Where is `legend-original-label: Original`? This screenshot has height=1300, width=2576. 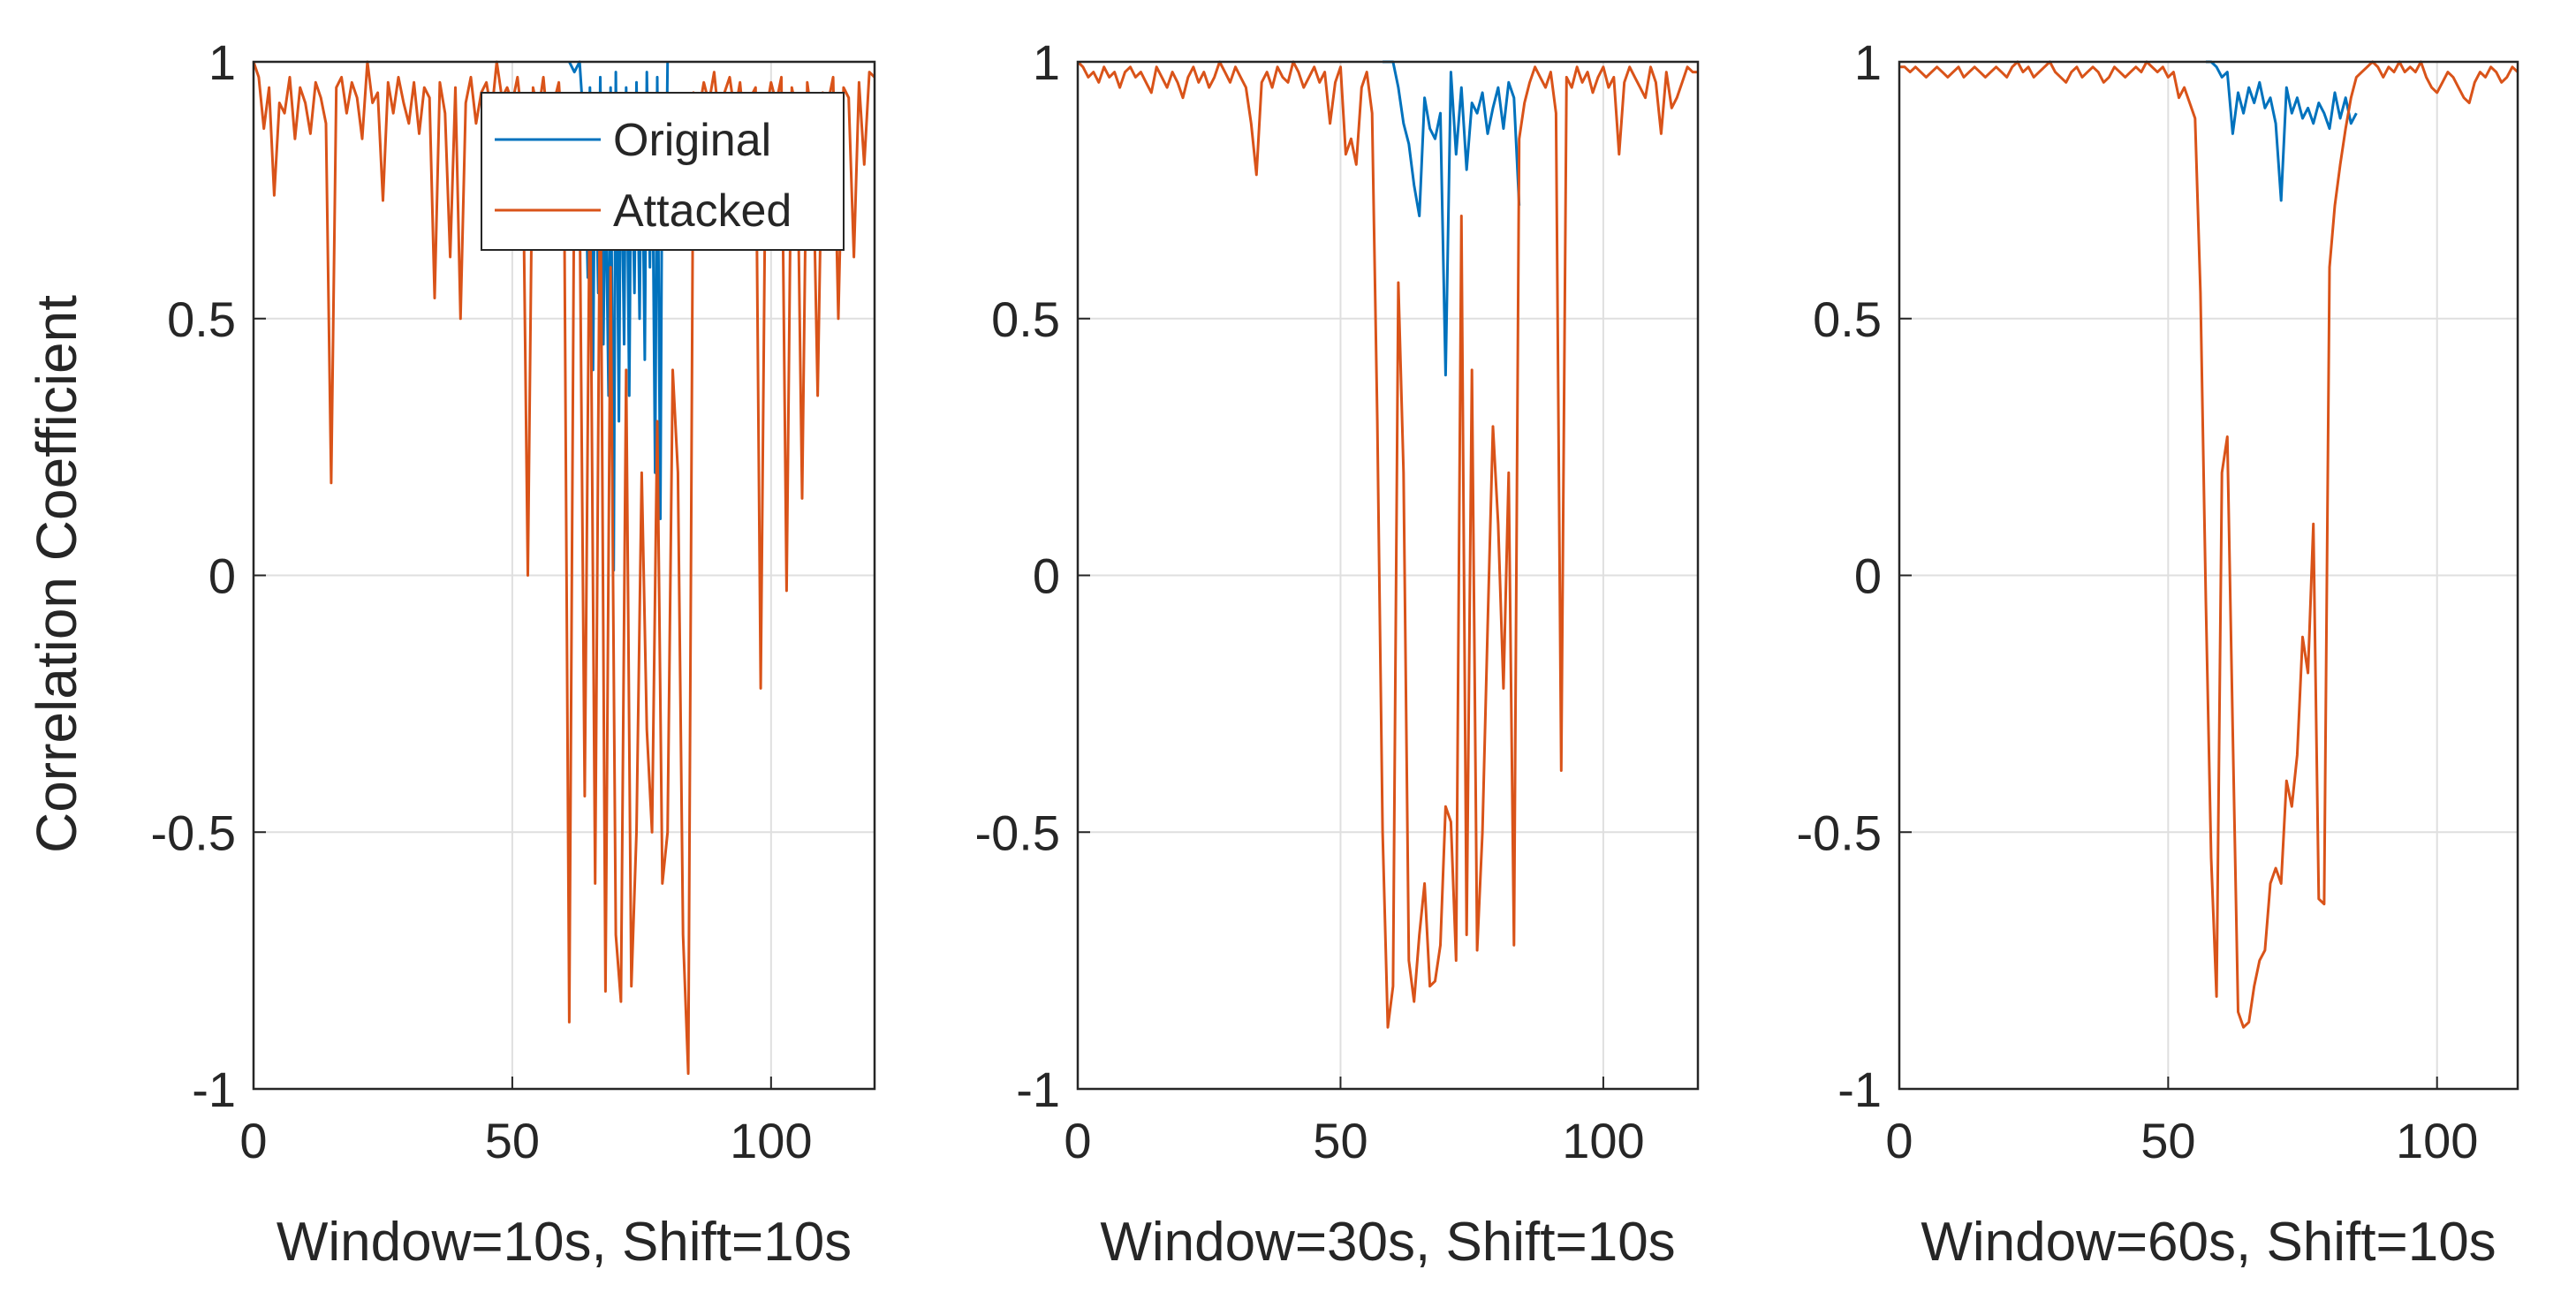
legend-original-label: Original is located at coordinates (692, 140).